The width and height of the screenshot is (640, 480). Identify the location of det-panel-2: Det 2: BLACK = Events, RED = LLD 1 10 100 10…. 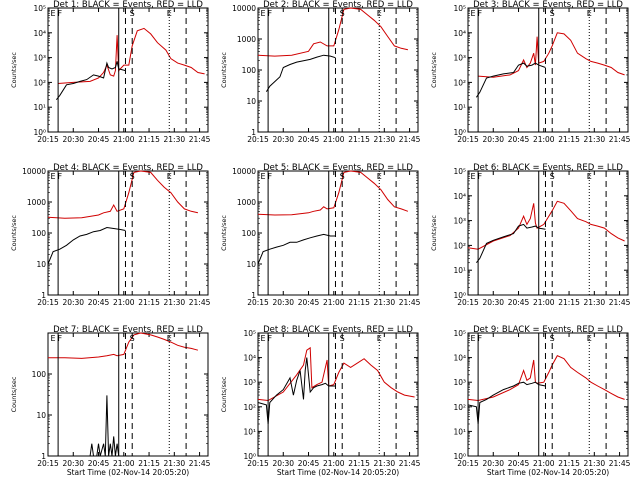
(320, 72).